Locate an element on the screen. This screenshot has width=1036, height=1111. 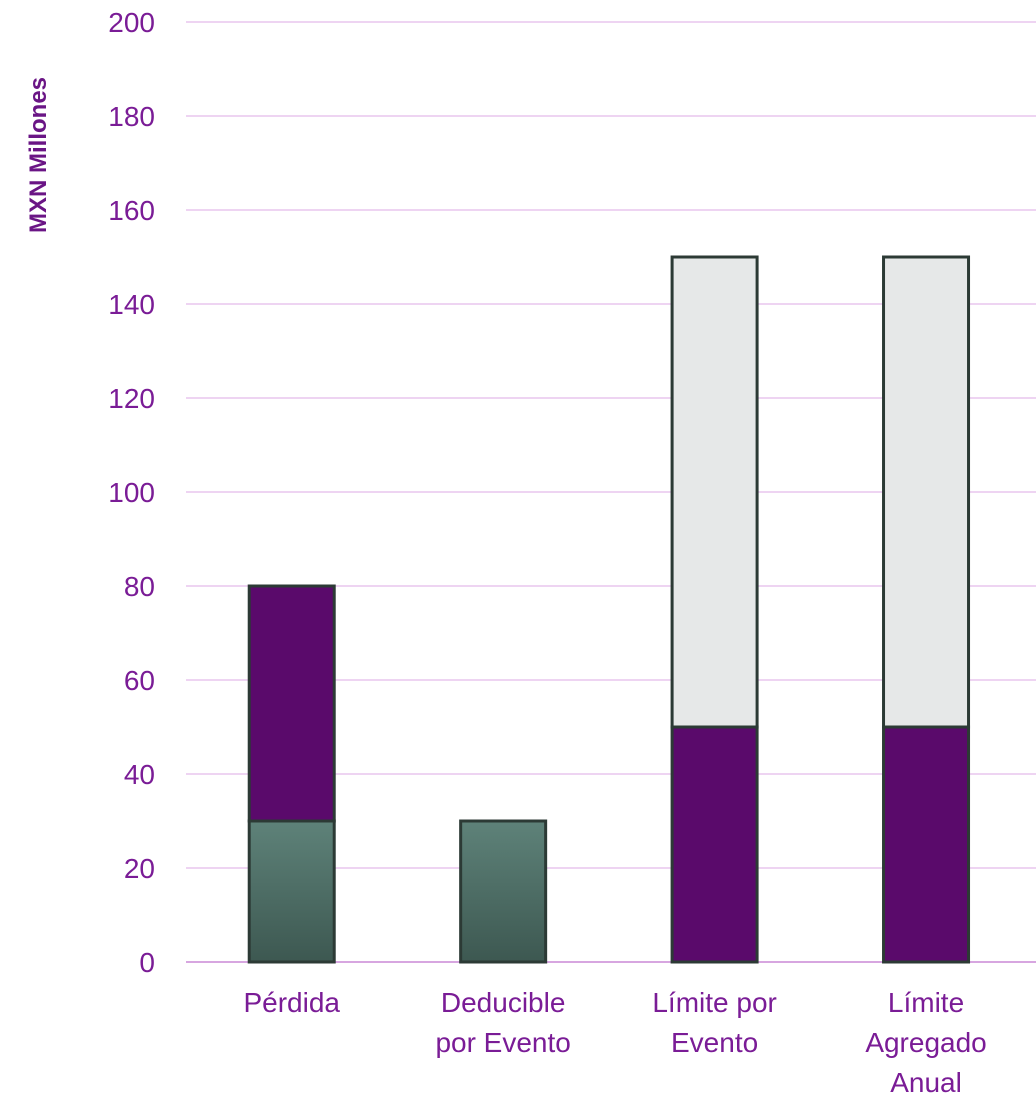
y-tick-label: 20 is located at coordinates (139, 868).